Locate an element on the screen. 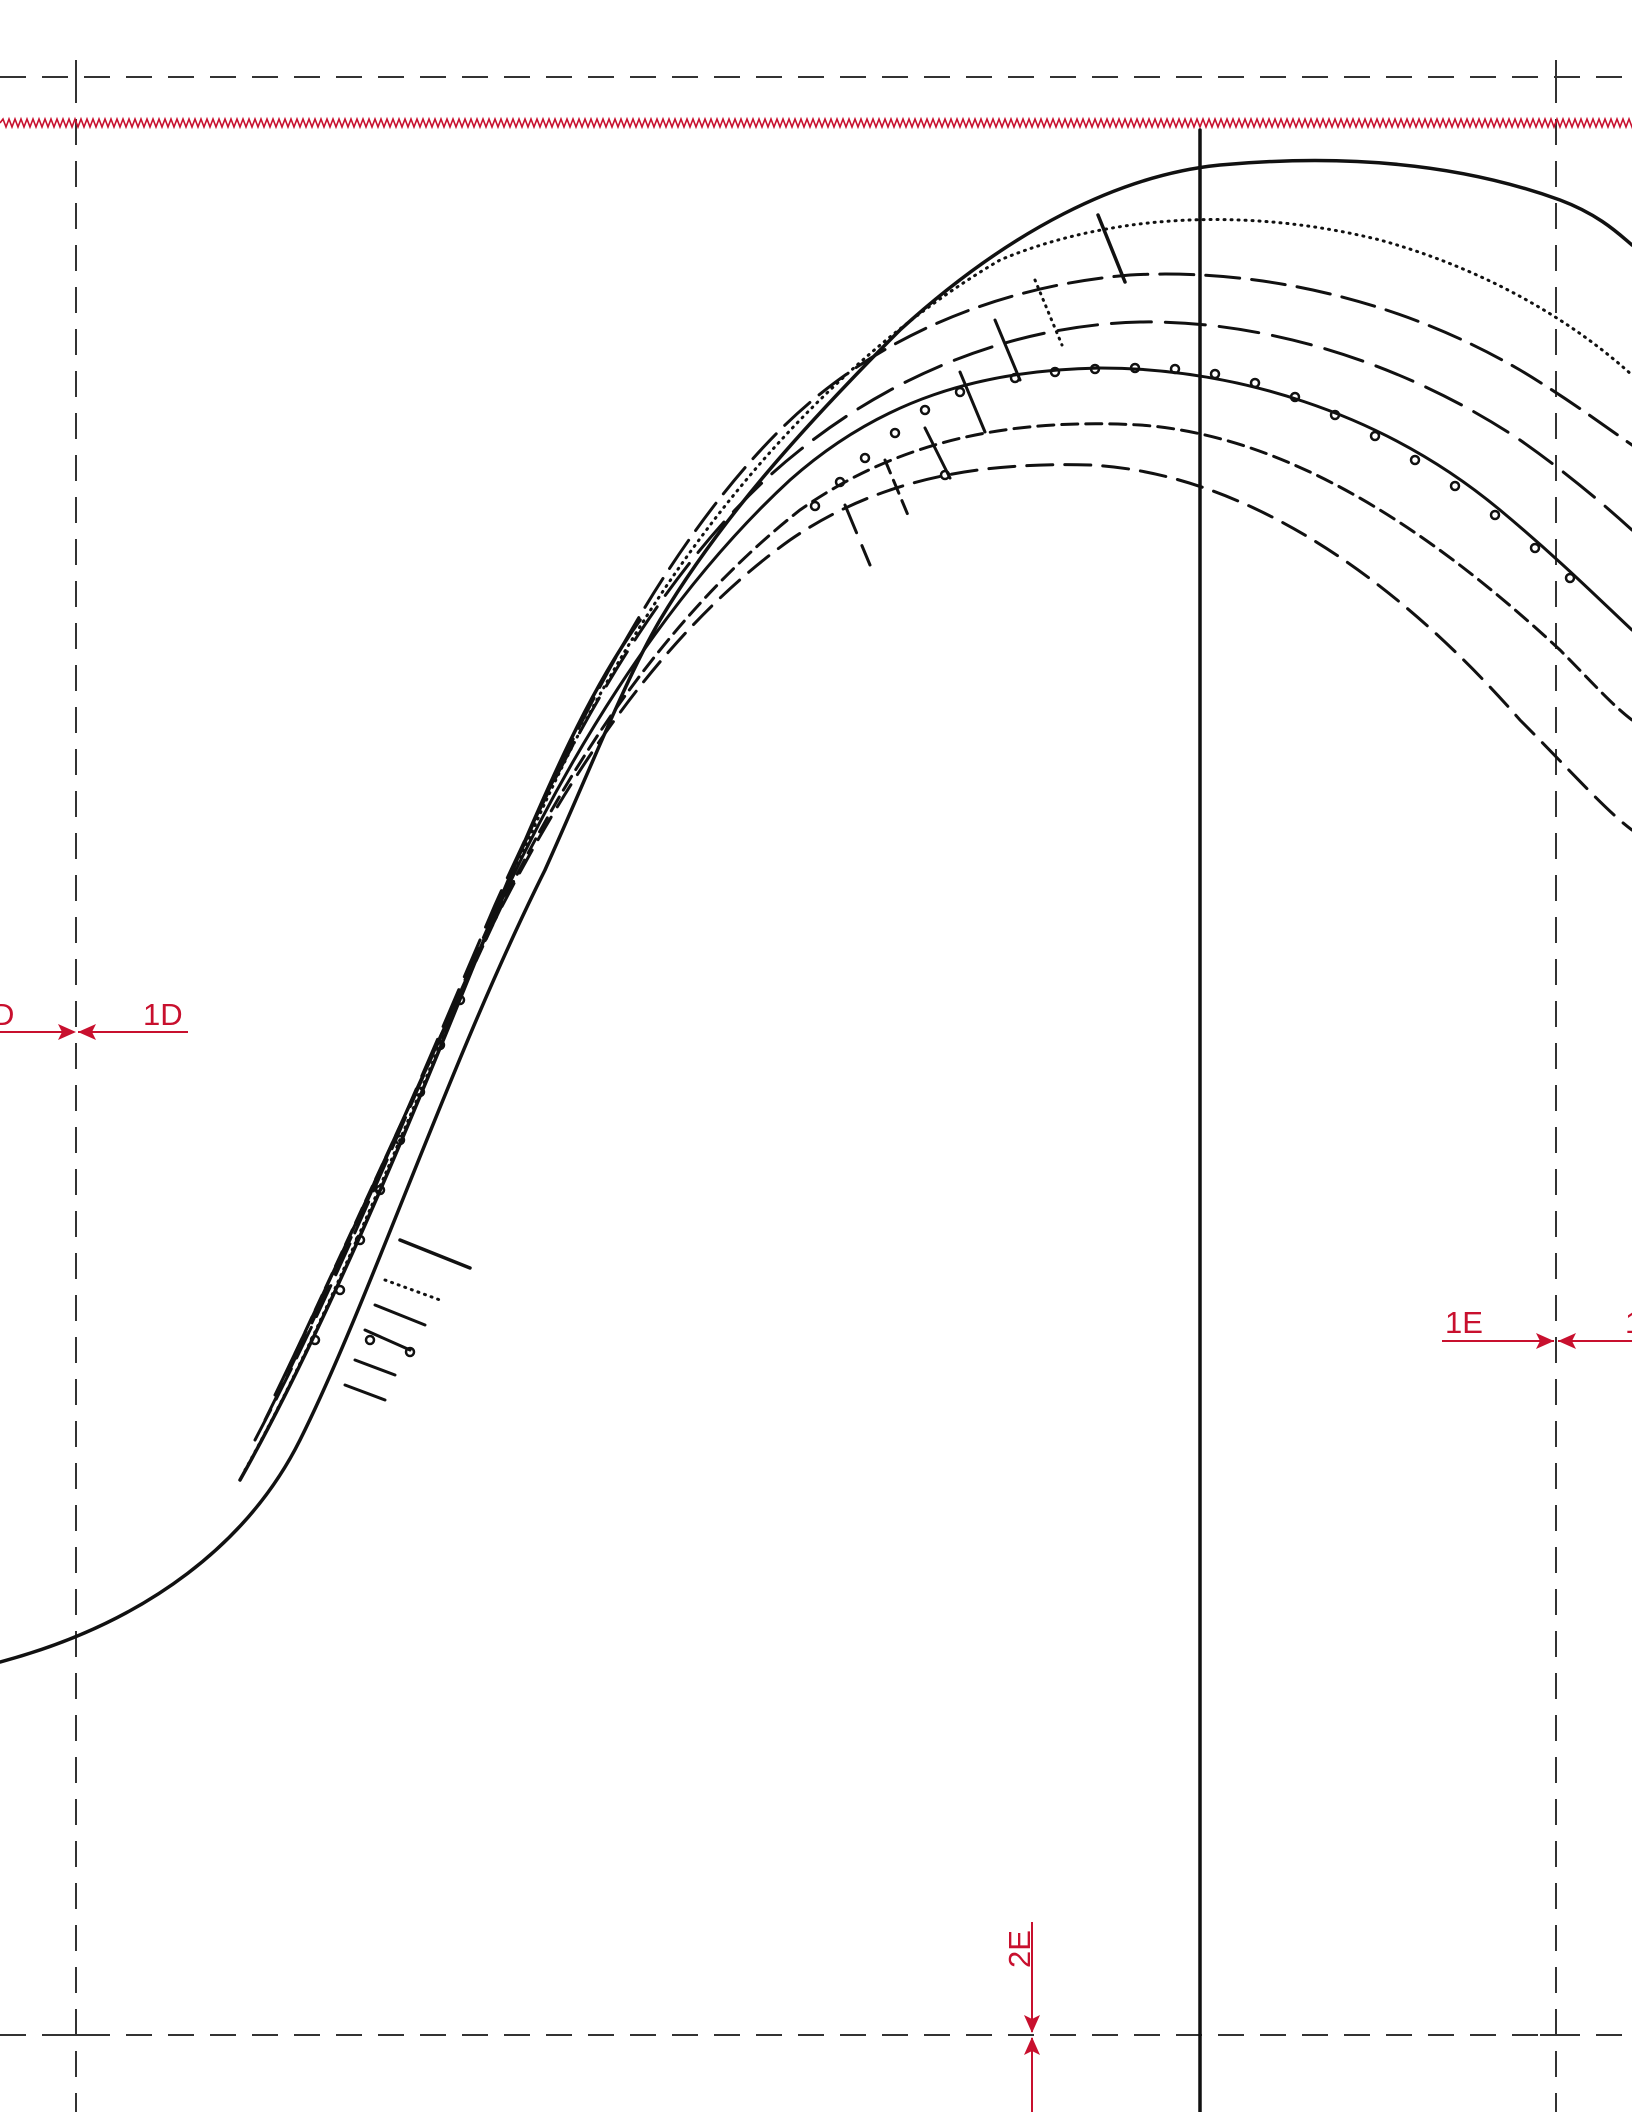 This screenshot has width=1632, height=2112. right-page-arrowhead is located at coordinates (1545, 1341).